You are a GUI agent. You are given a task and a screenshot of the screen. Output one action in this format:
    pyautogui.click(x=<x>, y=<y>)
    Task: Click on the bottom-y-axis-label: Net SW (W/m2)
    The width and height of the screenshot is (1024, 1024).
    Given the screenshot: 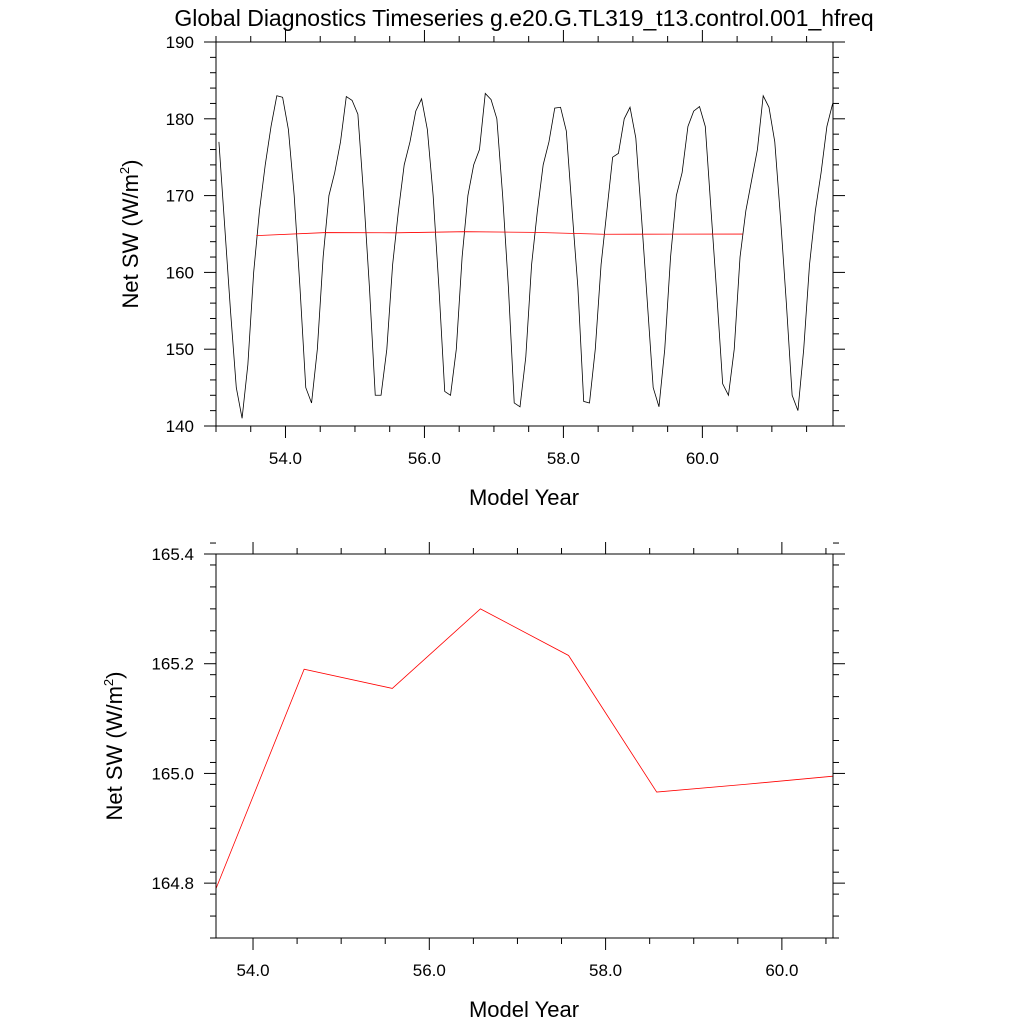 What is the action you would take?
    pyautogui.click(x=114, y=746)
    